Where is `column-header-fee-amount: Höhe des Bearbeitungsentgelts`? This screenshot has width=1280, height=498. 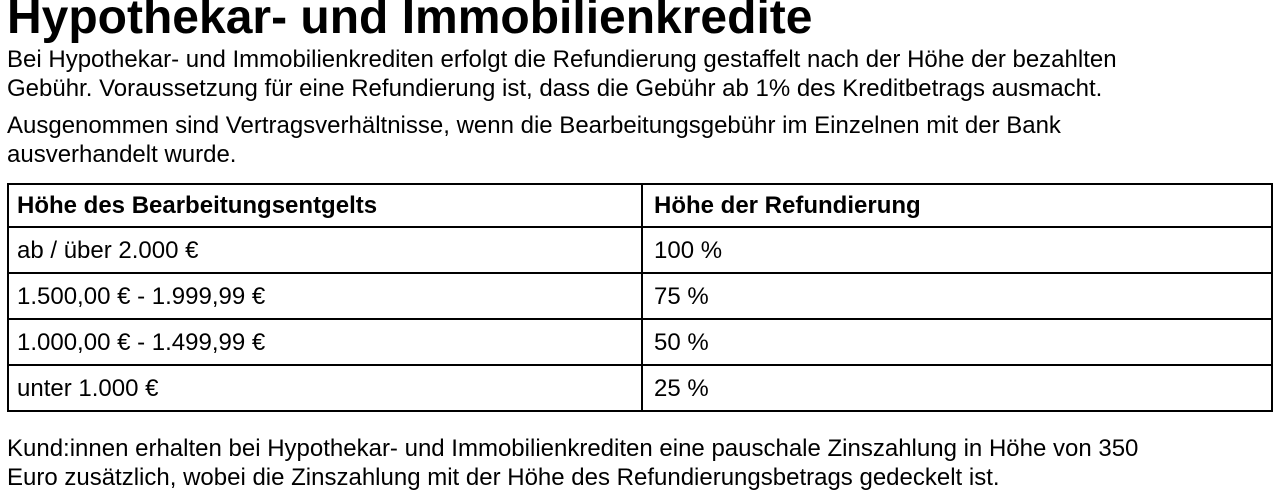
column-header-fee-amount: Höhe des Bearbeitungsentgelts is located at coordinates (325, 205).